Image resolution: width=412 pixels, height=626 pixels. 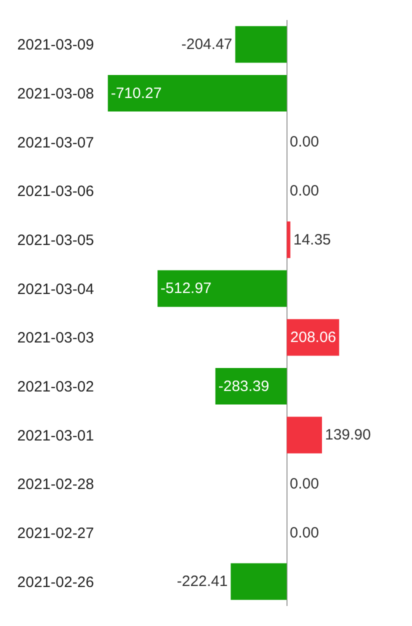 What do you see at coordinates (202, 581) in the screenshot?
I see `data-label: -222.41` at bounding box center [202, 581].